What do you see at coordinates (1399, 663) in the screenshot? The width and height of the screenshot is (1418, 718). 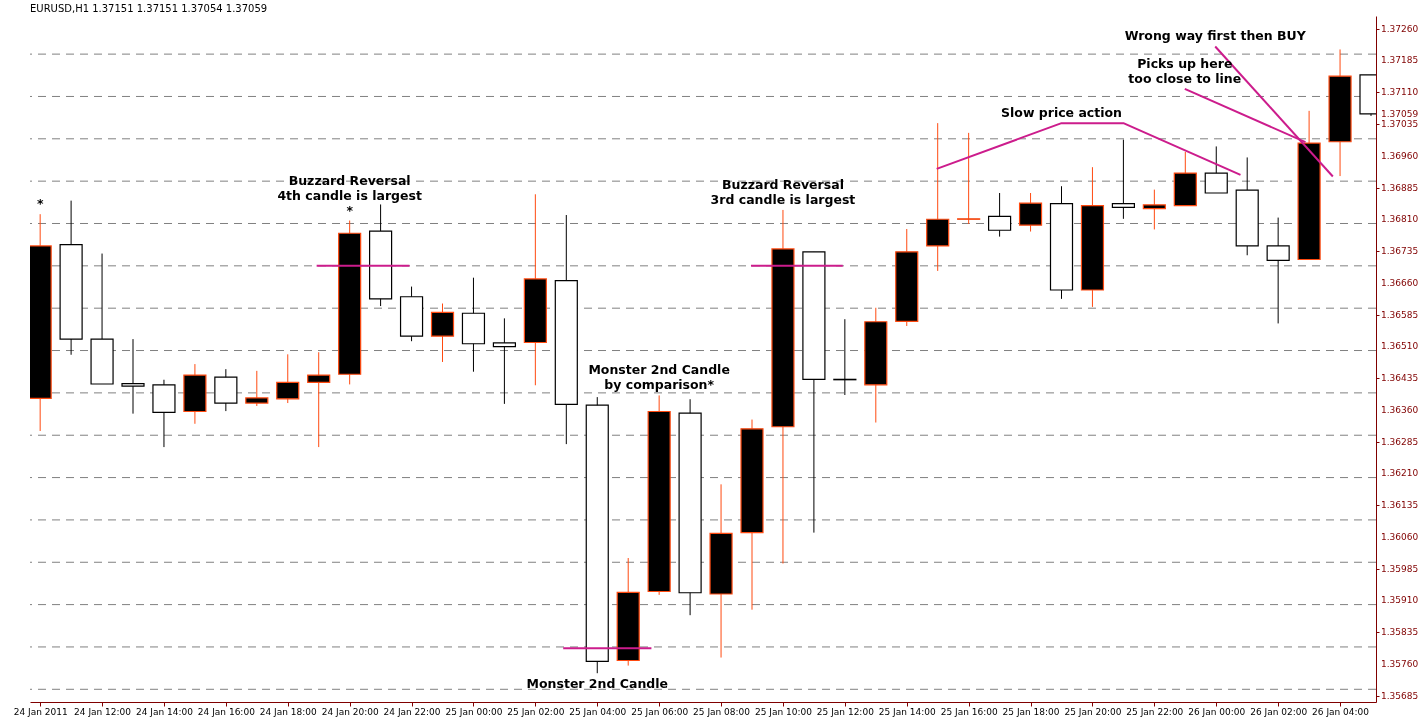 I see `y-tick-label: 1.35760` at bounding box center [1399, 663].